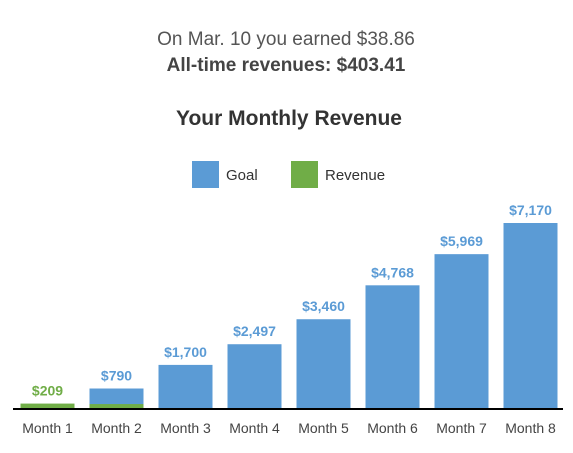  What do you see at coordinates (286, 39) in the screenshot?
I see `earned-today-text: On Mar. 10 you earned $38.86` at bounding box center [286, 39].